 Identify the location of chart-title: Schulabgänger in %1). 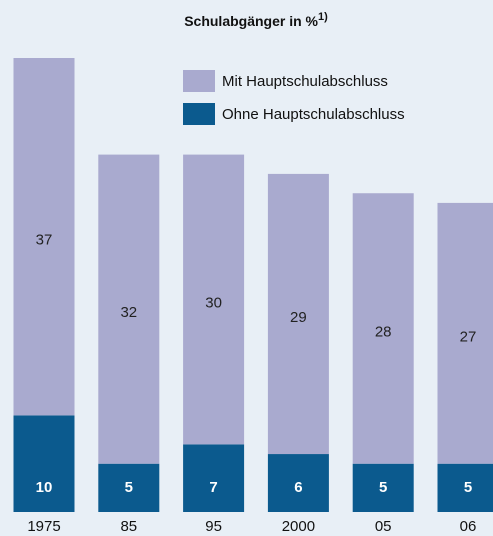
(256, 20).